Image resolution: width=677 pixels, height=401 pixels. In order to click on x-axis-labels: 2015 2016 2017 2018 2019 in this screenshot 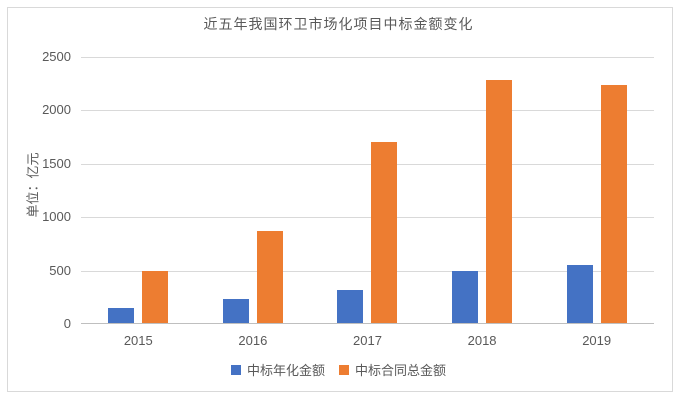, I will do `click(367, 340)`.